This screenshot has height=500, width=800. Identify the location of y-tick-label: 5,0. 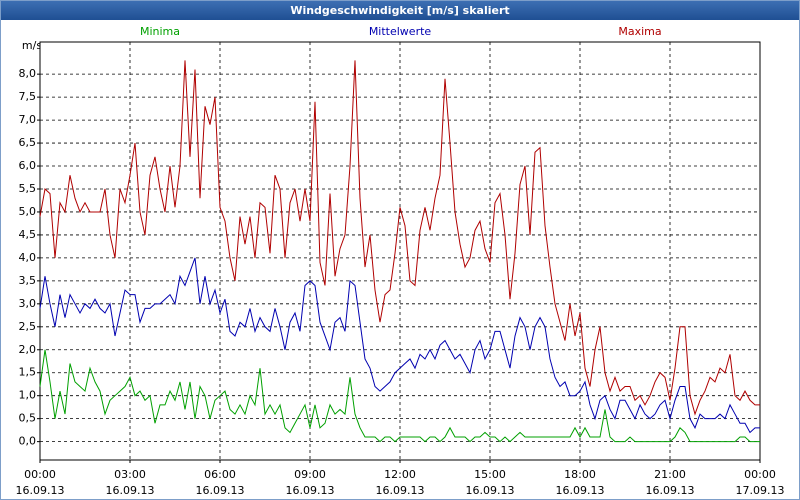
(28, 211).